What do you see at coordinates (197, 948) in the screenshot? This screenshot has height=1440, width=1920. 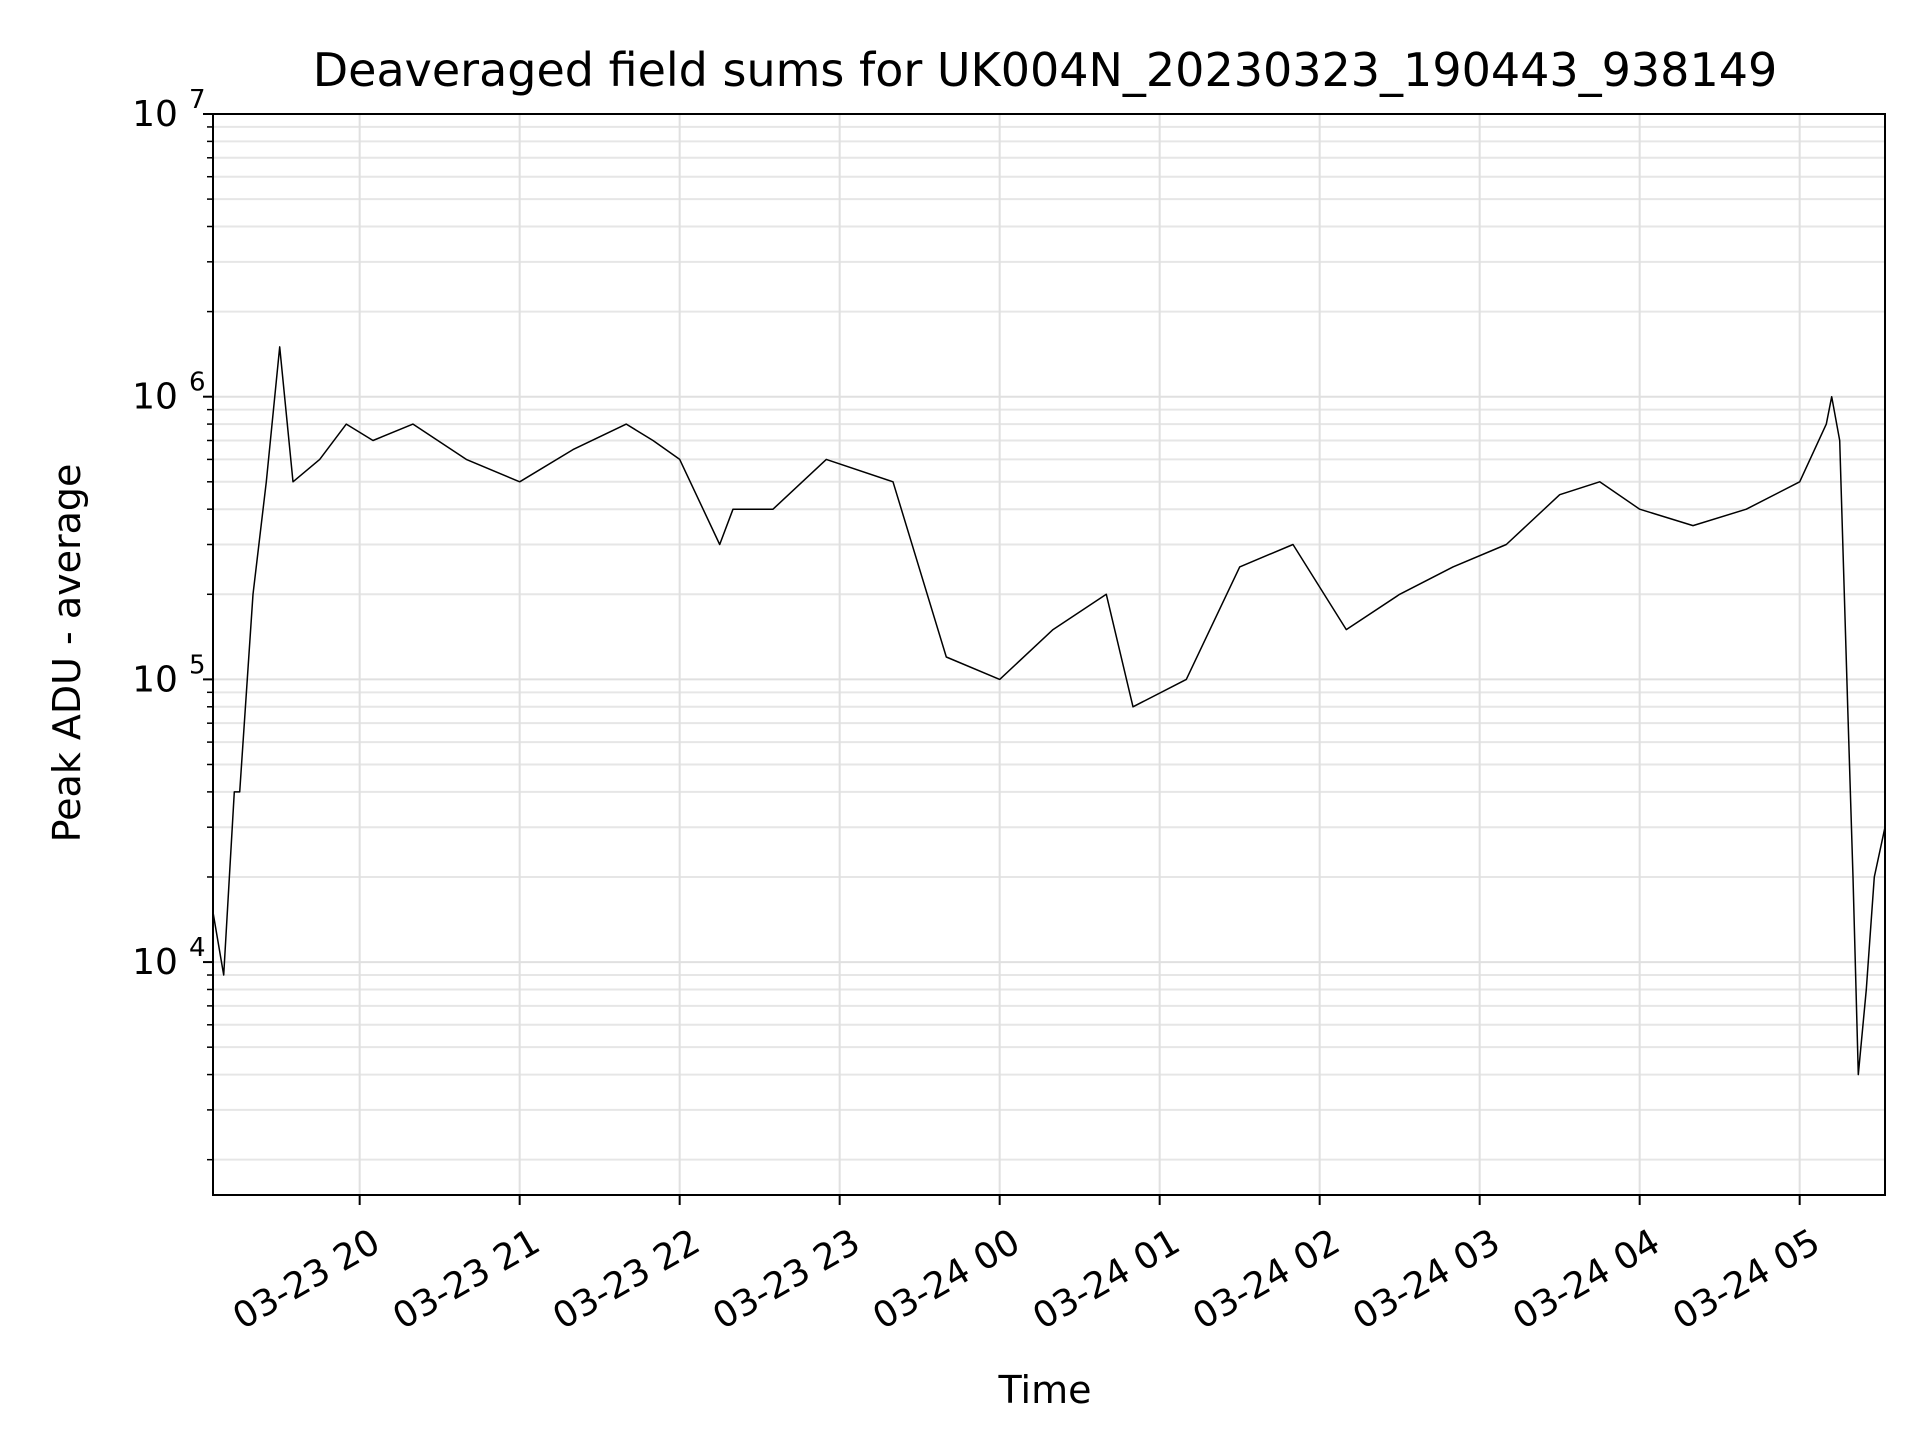 I see `y-tick-label-exponent: 4` at bounding box center [197, 948].